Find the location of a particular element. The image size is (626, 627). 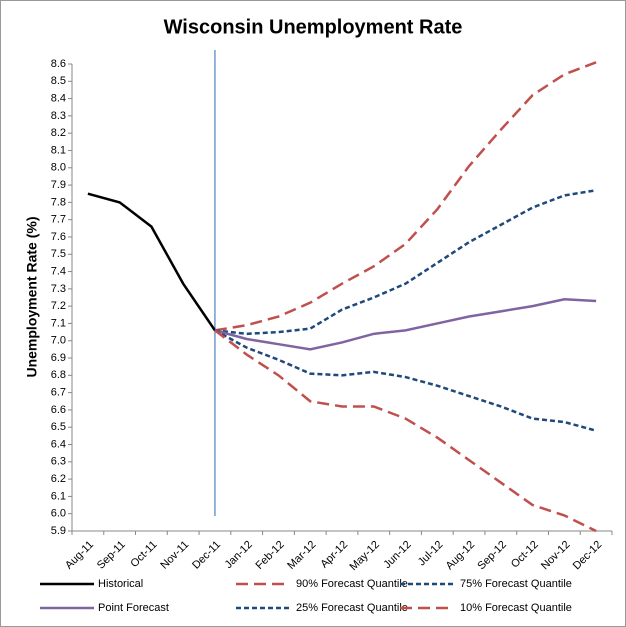

y-tick-label: 7.9 is located at coordinates (58, 185).